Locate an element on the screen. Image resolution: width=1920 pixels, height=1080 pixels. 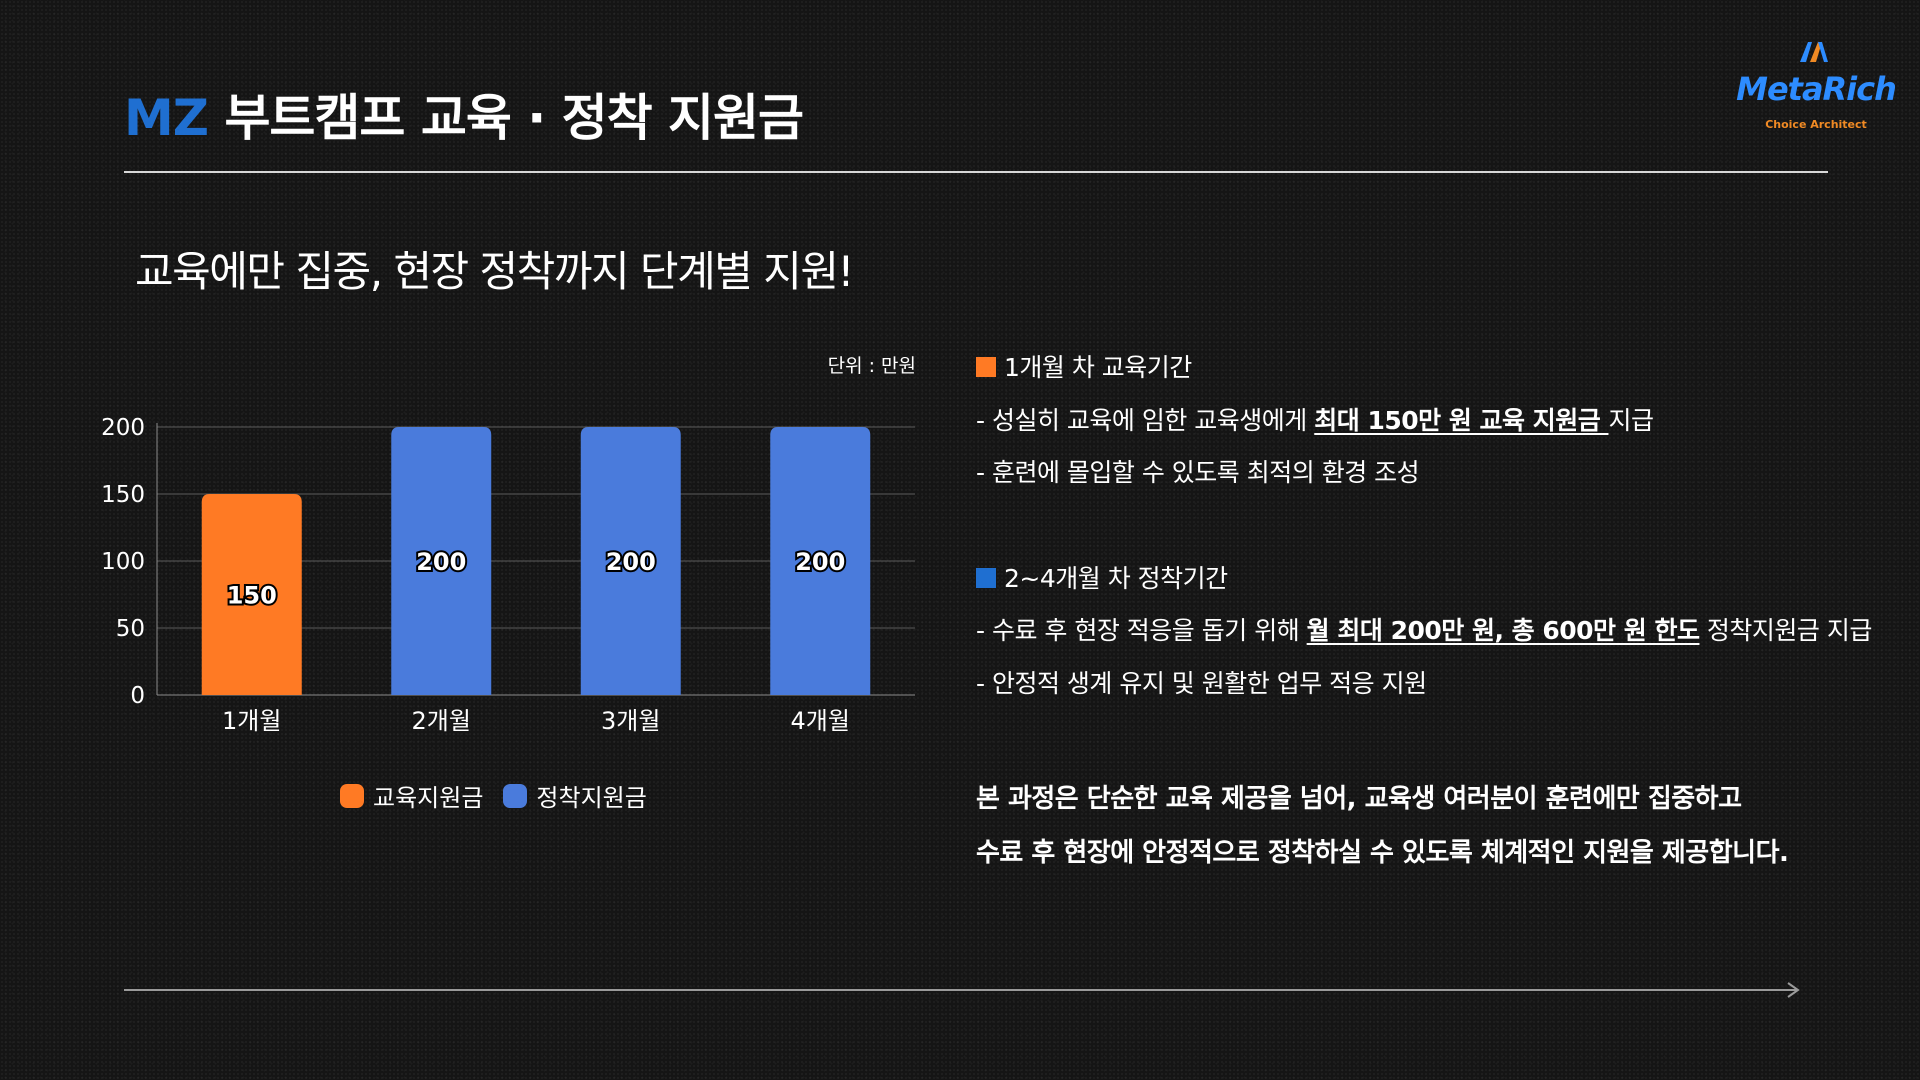
section1-line1-emphasis: 최대 150만 원 교육 지원금 is located at coordinates (1461, 420).